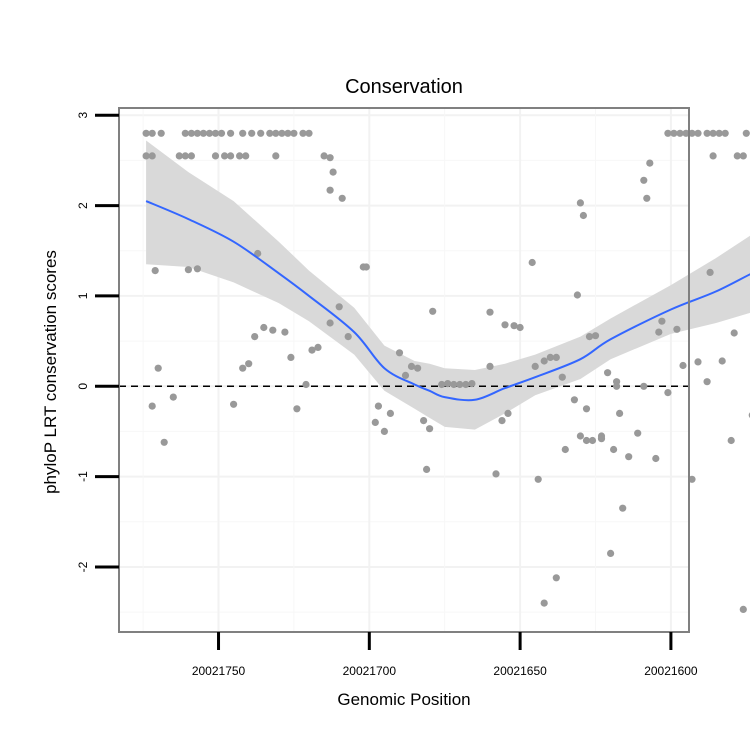 The width and height of the screenshot is (750, 750). What do you see at coordinates (404, 87) in the screenshot?
I see `chart-title: Conservation` at bounding box center [404, 87].